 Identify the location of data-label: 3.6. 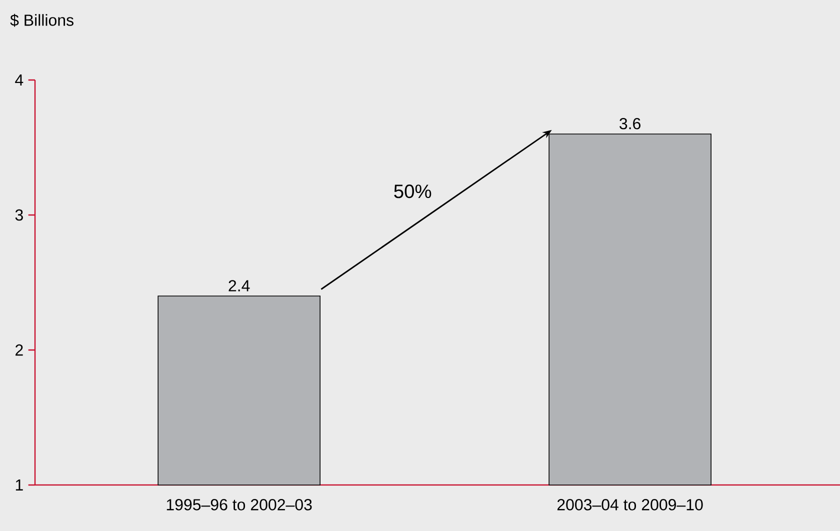
(630, 124).